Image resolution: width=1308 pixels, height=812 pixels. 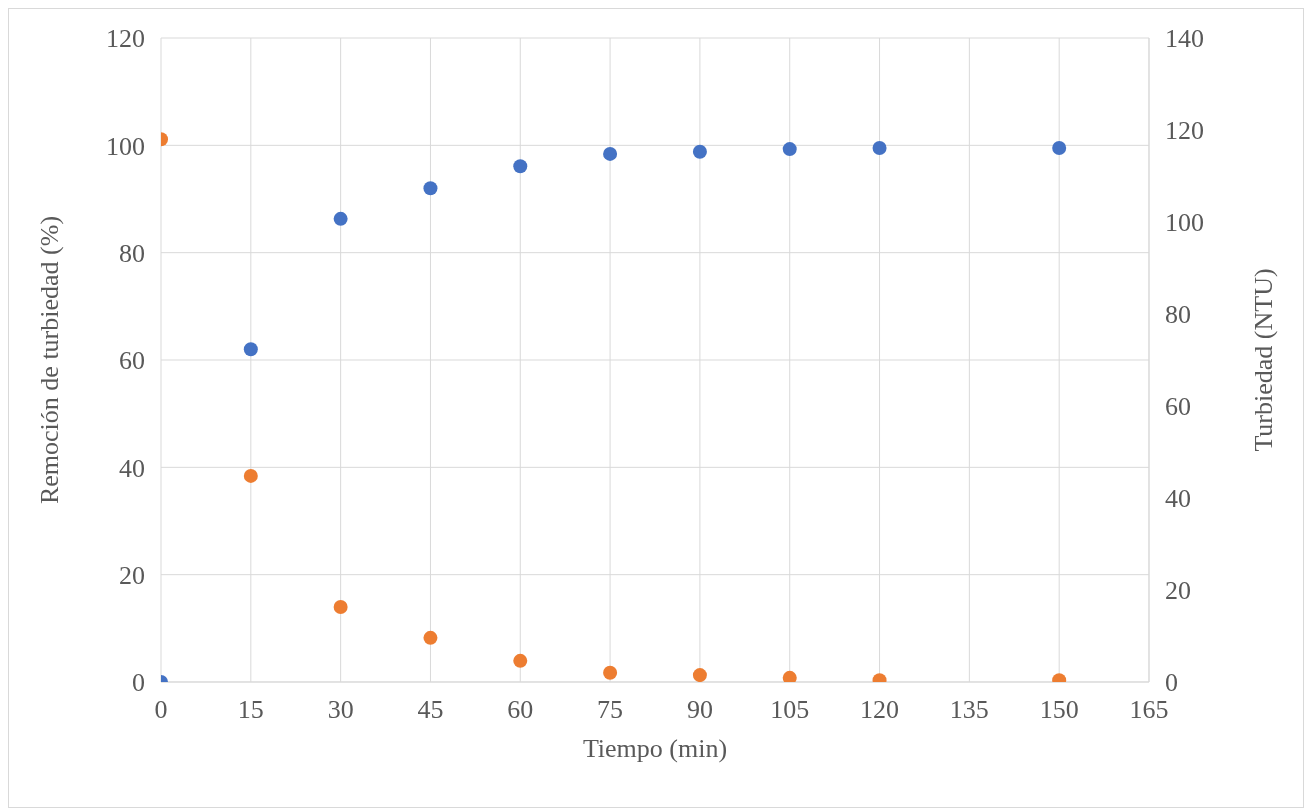 What do you see at coordinates (1149, 710) in the screenshot?
I see `x-tick-label: 165` at bounding box center [1149, 710].